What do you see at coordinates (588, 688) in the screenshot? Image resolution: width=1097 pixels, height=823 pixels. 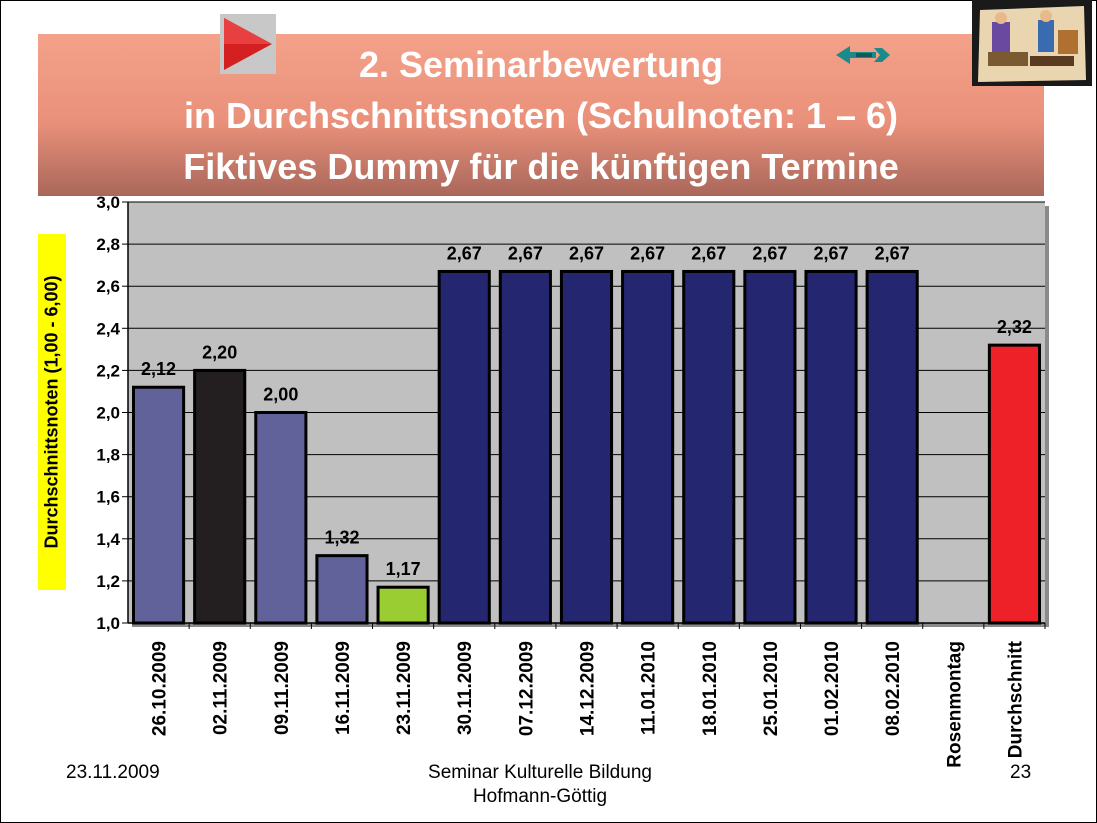 I see `x-tick-label: 14.12.2009` at bounding box center [588, 688].